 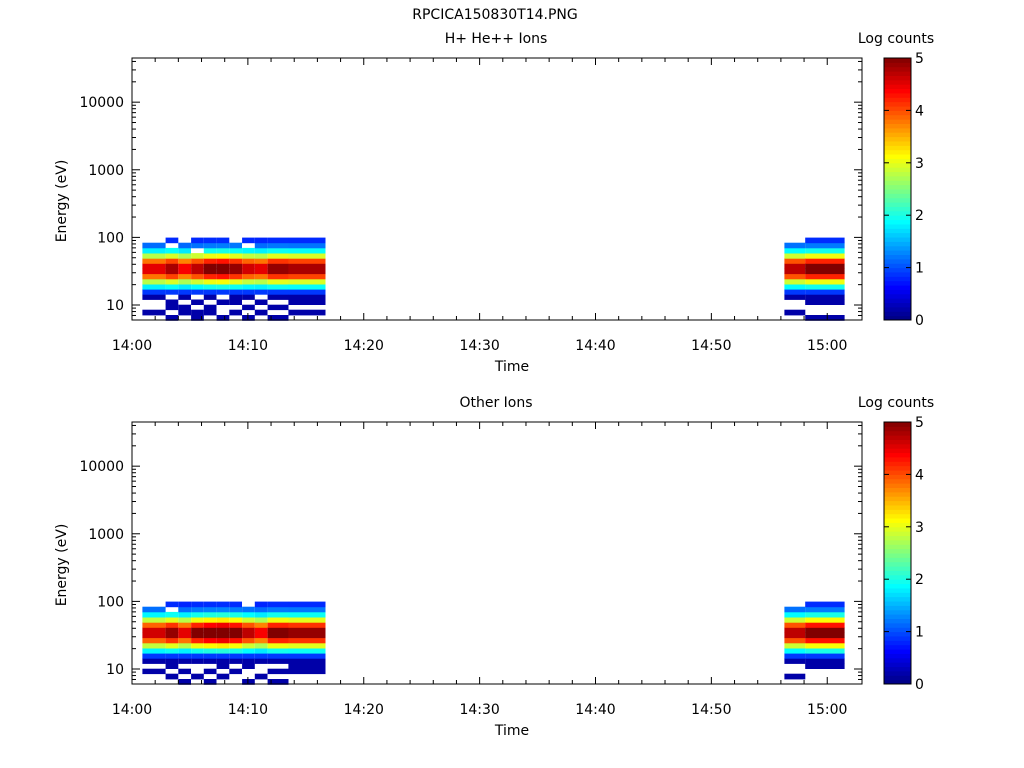 I want to click on colorbar-tick-label: 0, so click(x=919, y=321).